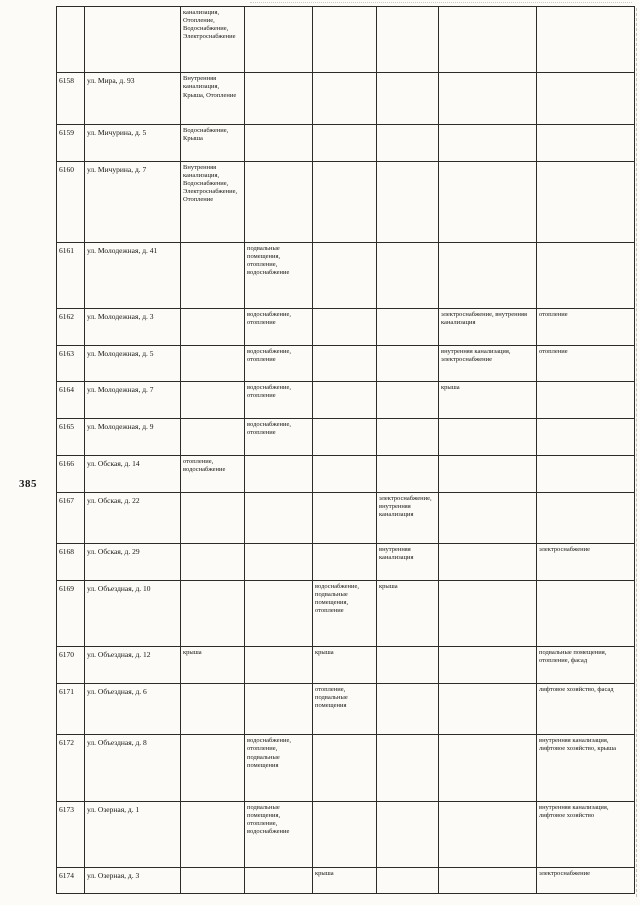 Image resolution: width=640 pixels, height=905 pixels. Describe the element at coordinates (70, 709) in the screenshot. I see `row-number-cell: 6171` at that location.